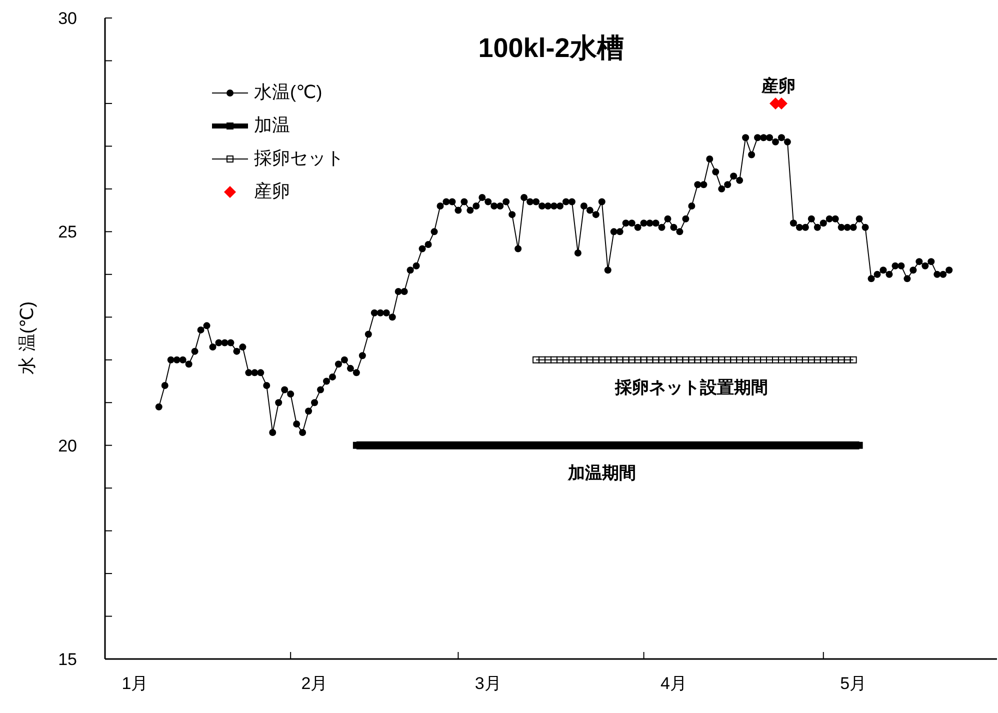 The width and height of the screenshot is (998, 713). What do you see at coordinates (488, 683) in the screenshot?
I see `x-tick-label: 3月` at bounding box center [488, 683].